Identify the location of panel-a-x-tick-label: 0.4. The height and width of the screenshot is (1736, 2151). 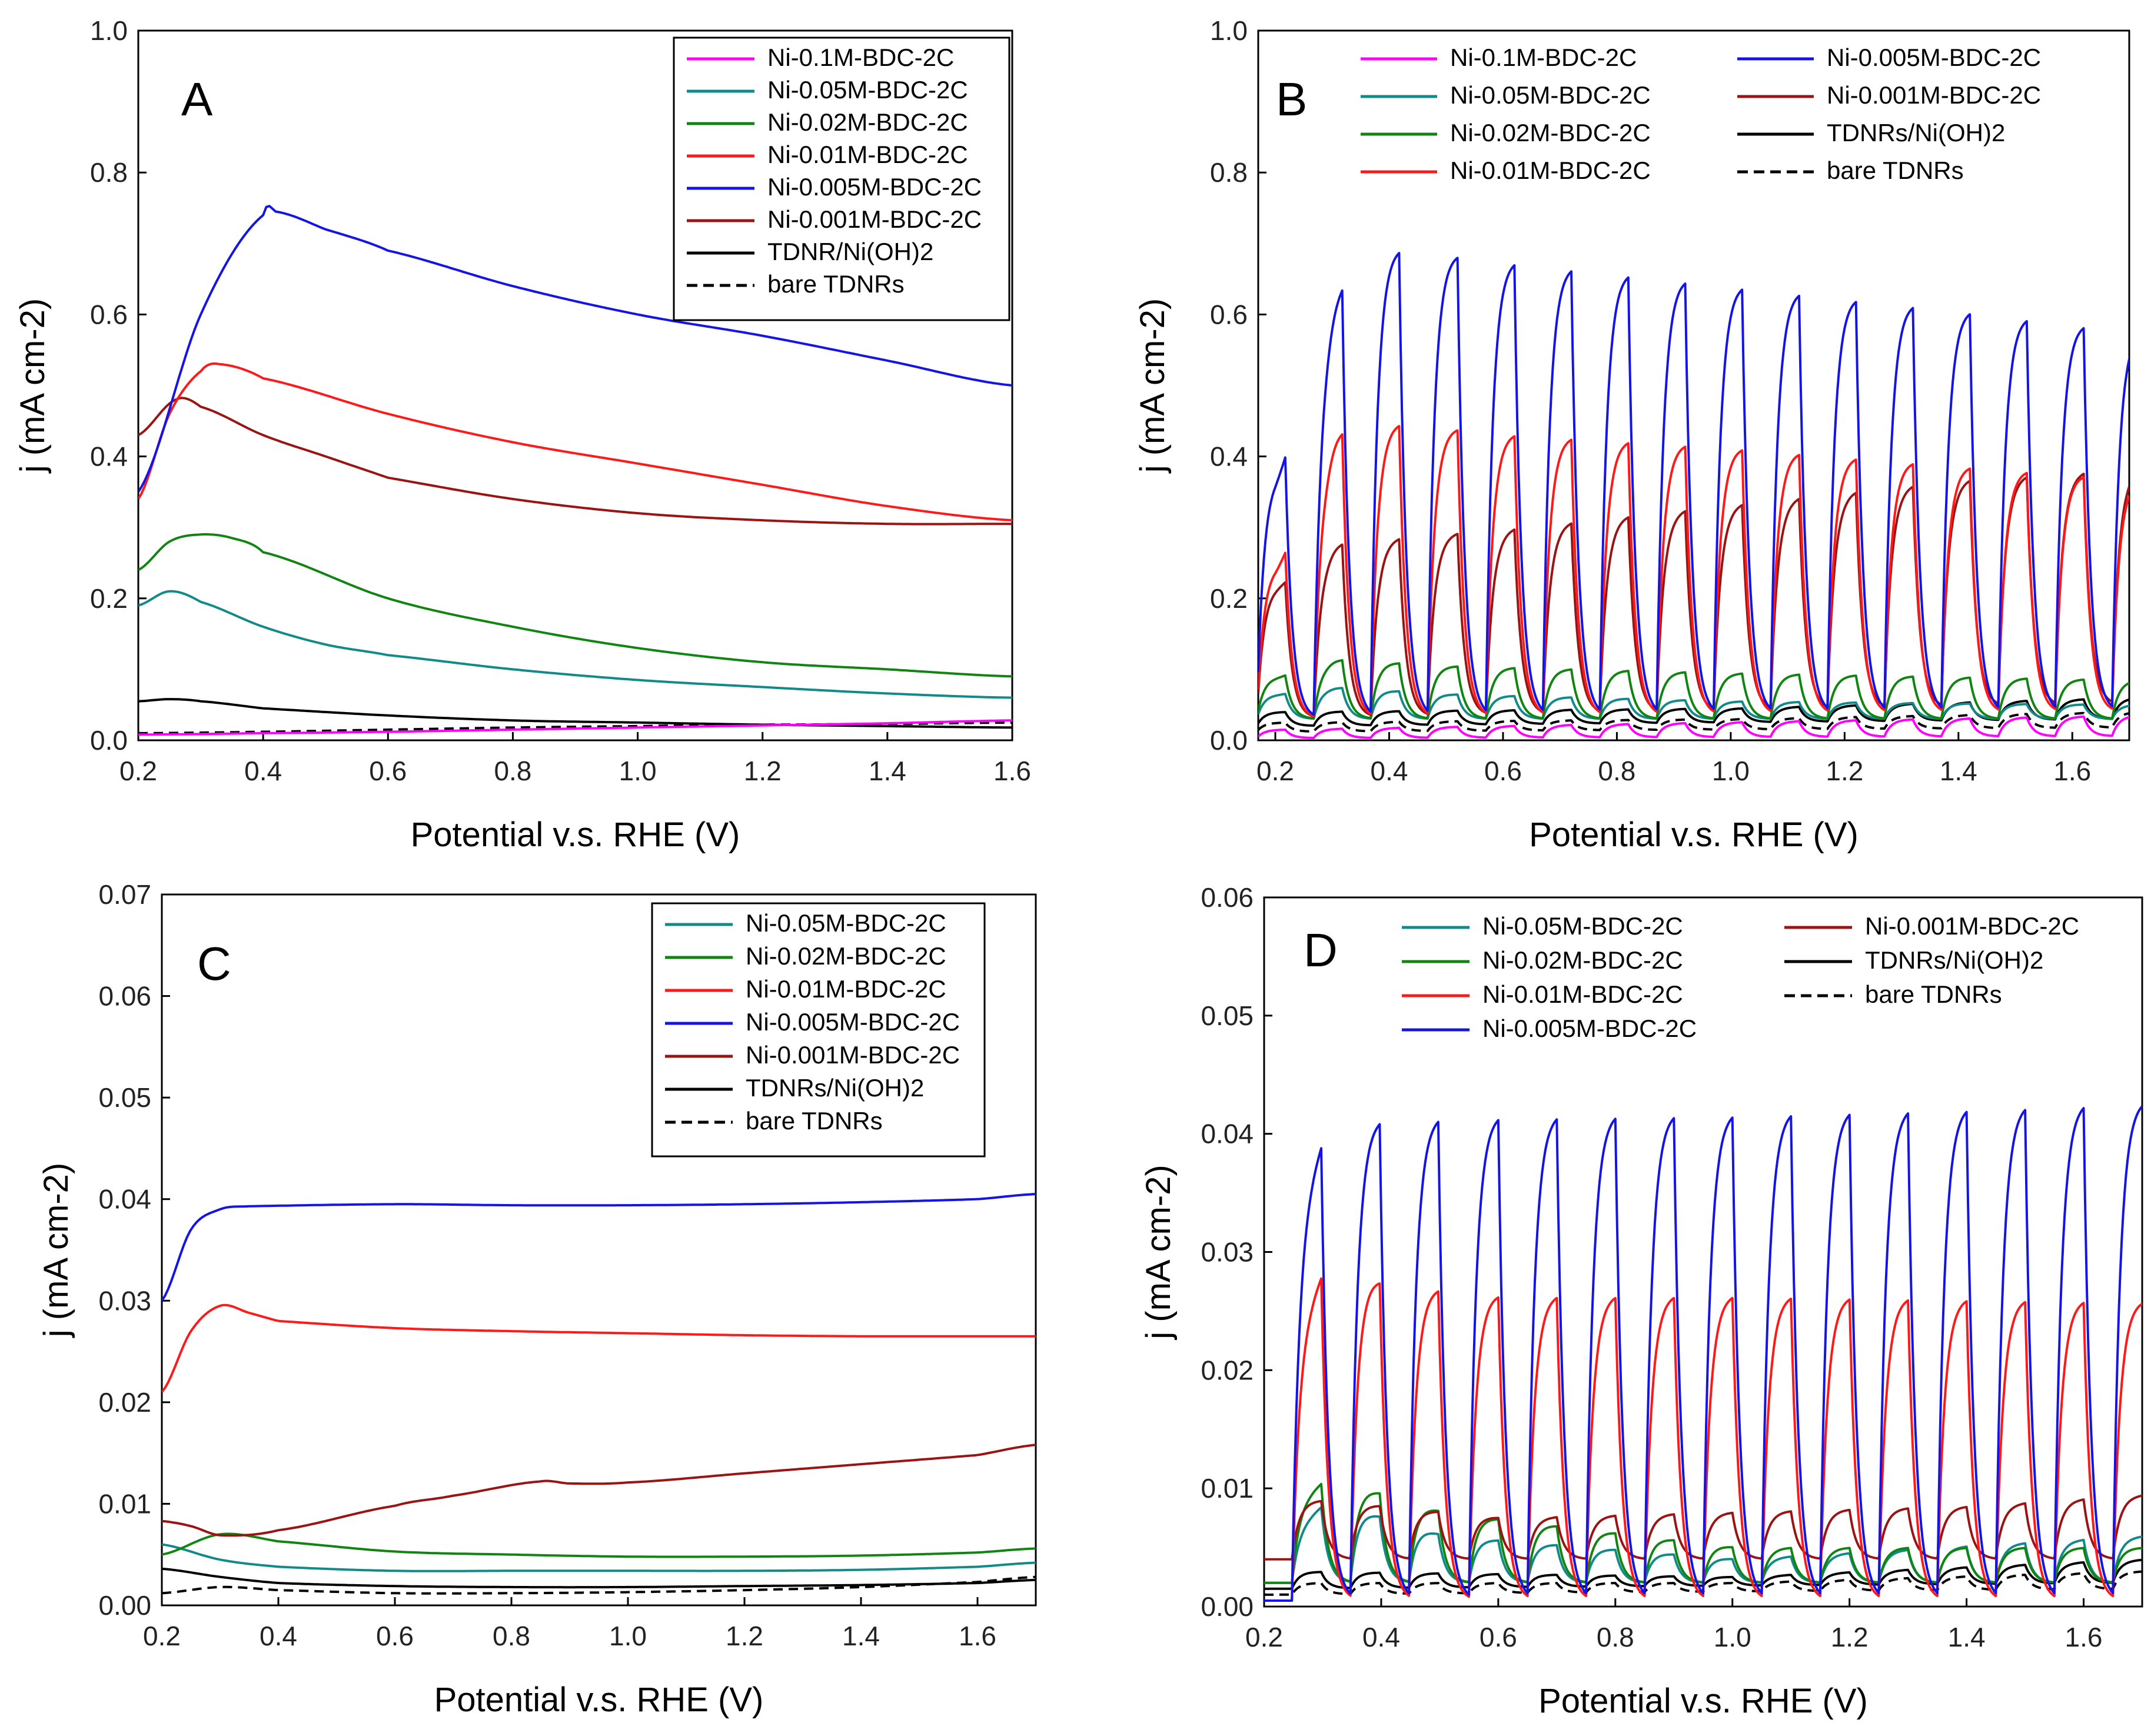
(263, 771).